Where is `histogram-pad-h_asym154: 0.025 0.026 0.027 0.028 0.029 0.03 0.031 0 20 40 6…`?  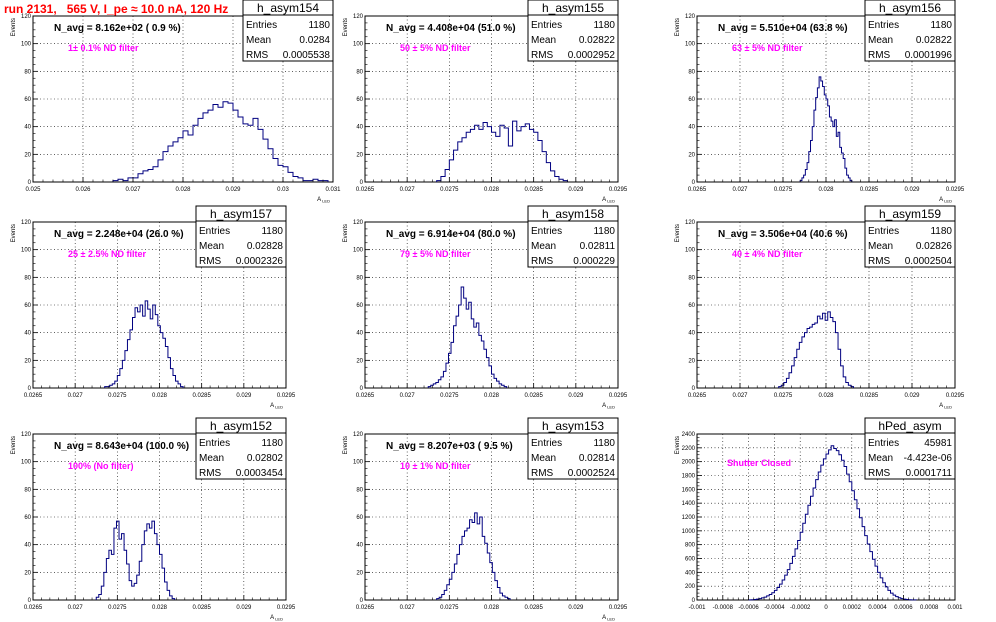
histogram-pad-h_asym154: 0.025 0.026 0.027 0.028 0.029 0.03 0.031 0 20 40 6… is located at coordinates (176, 102).